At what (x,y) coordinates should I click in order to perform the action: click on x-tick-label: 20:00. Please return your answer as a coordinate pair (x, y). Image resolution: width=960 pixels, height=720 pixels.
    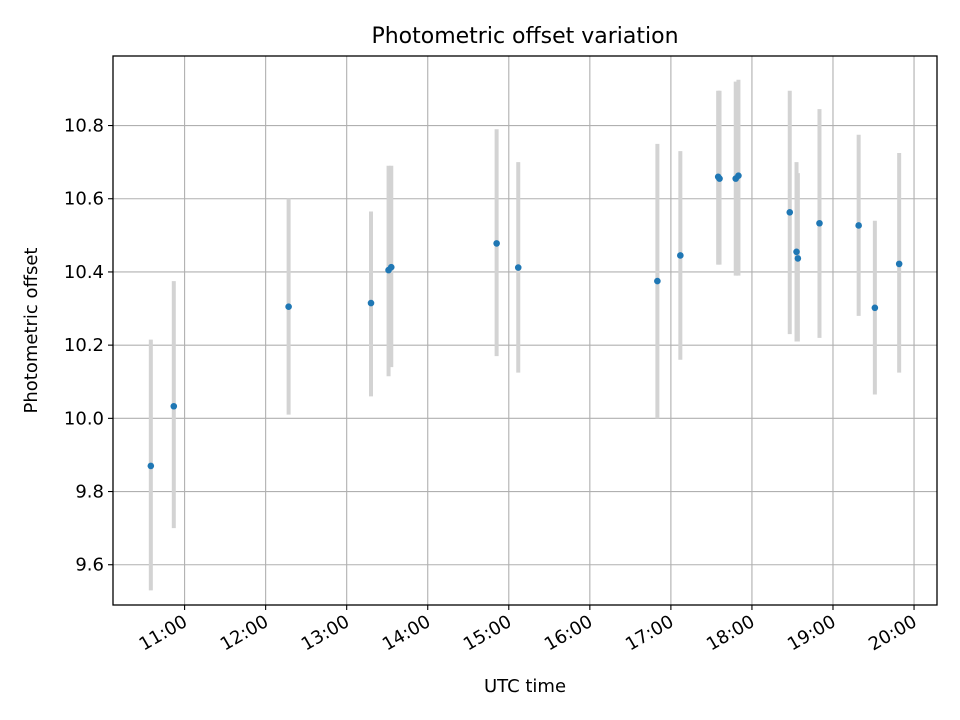
    Looking at the image, I should click on (892, 633).